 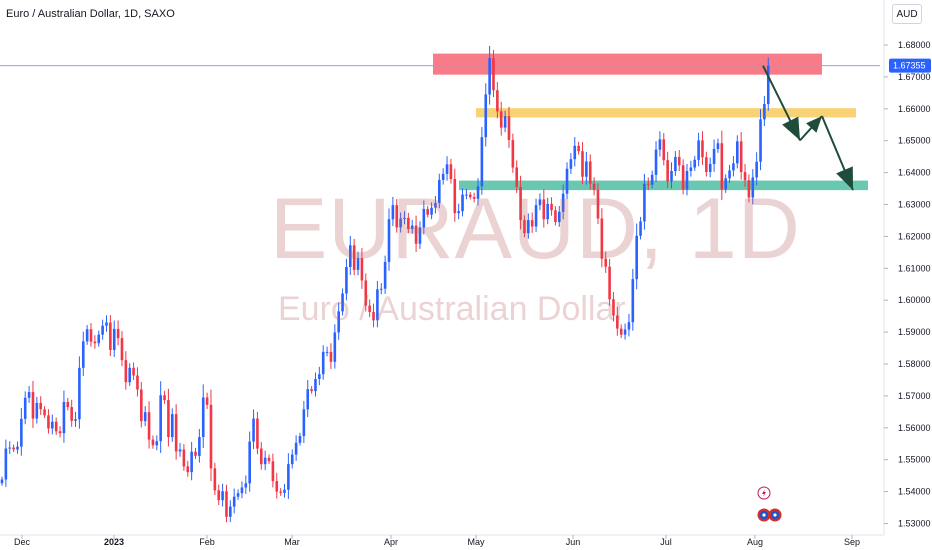 What do you see at coordinates (292, 542) in the screenshot?
I see `x-tick-label: Mar` at bounding box center [292, 542].